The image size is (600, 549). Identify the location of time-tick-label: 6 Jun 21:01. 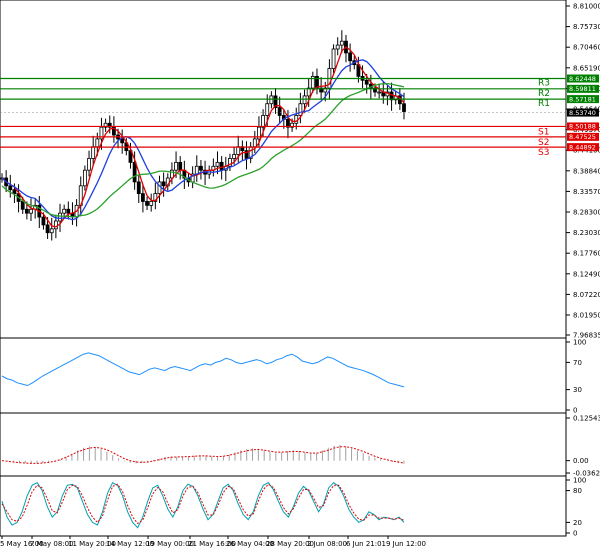
(366, 544).